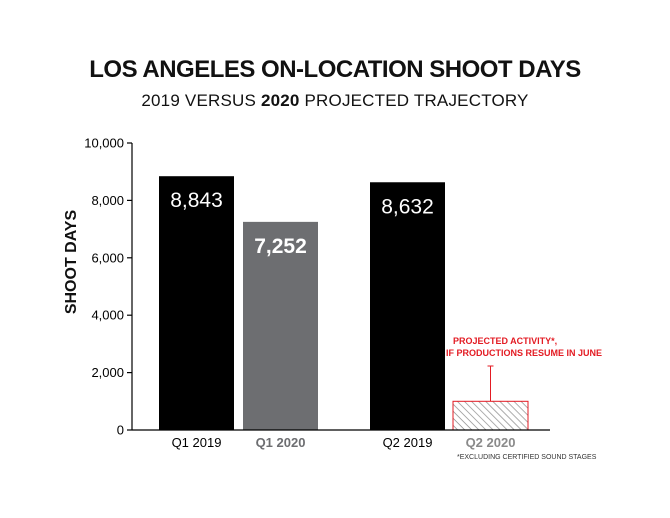 The image size is (670, 518). What do you see at coordinates (280, 325) in the screenshot?
I see `bar-q1-2020` at bounding box center [280, 325].